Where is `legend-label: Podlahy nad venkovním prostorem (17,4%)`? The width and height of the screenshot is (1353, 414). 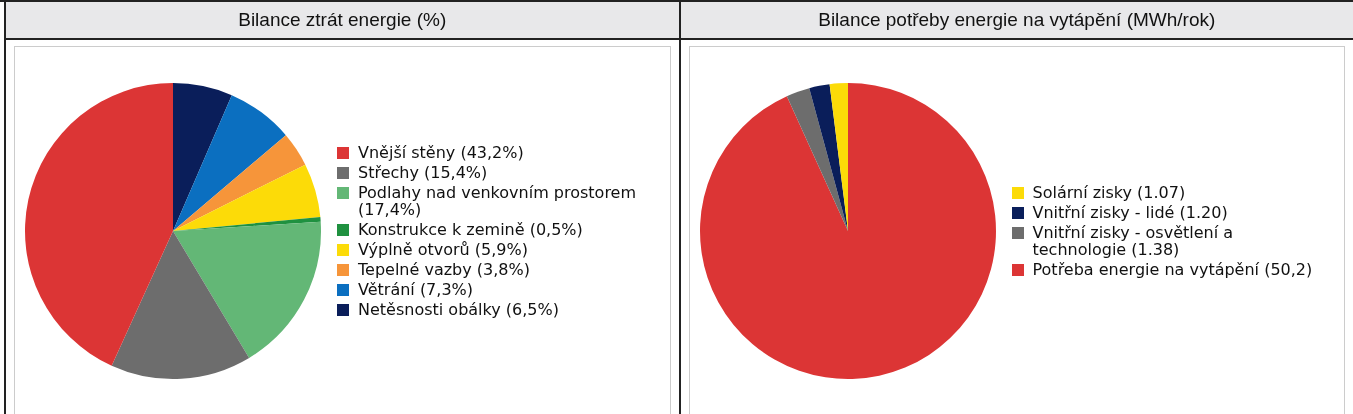 legend-label: Podlahy nad venkovním prostorem (17,4%) is located at coordinates (498, 200).